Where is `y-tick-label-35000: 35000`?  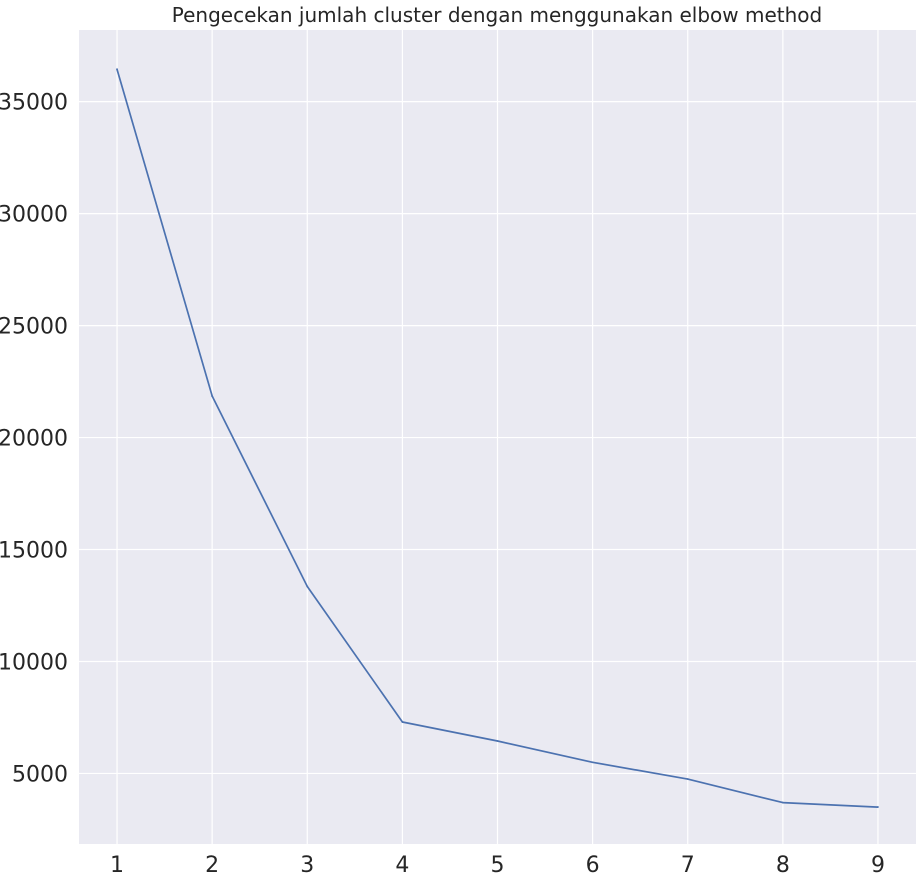
y-tick-label-35000: 35000 is located at coordinates (34, 103).